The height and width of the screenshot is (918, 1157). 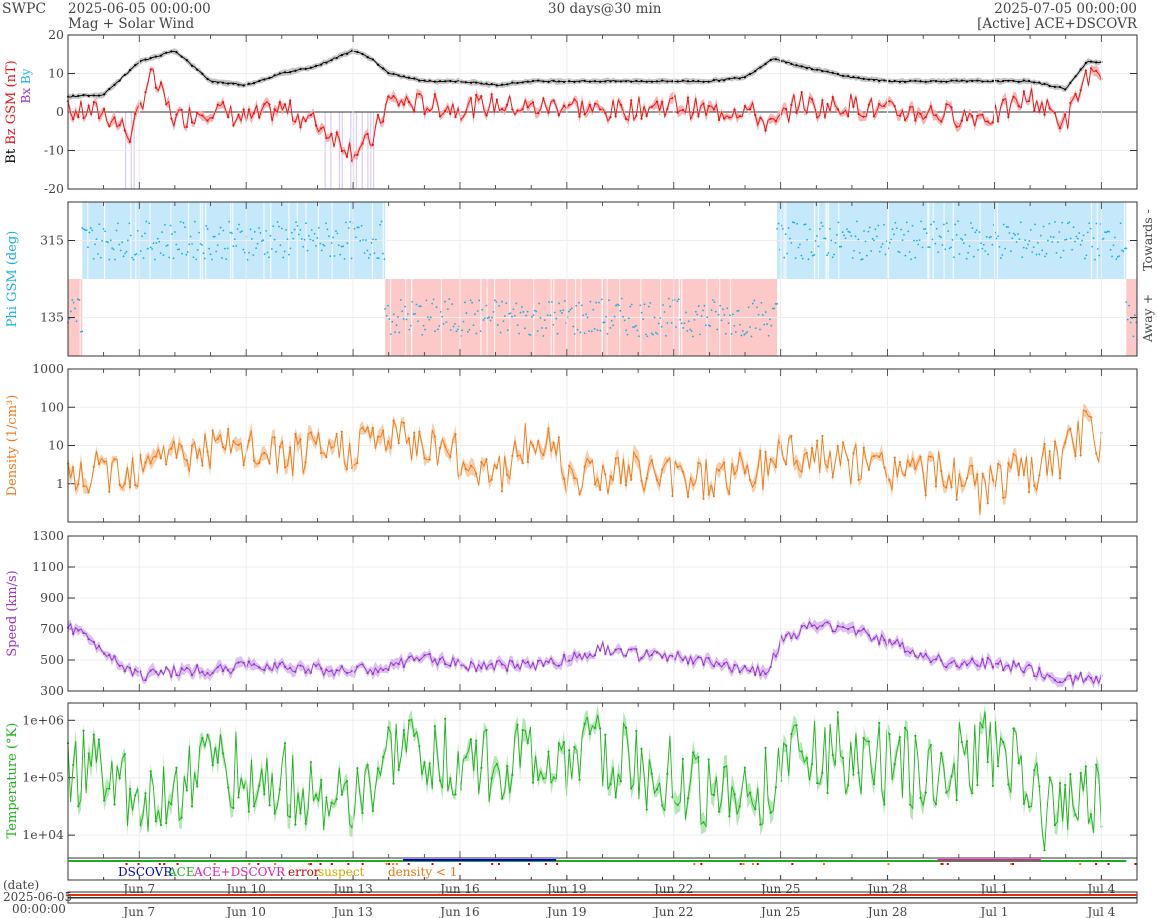 What do you see at coordinates (597, 861) in the screenshot?
I see `status-ace-bar` at bounding box center [597, 861].